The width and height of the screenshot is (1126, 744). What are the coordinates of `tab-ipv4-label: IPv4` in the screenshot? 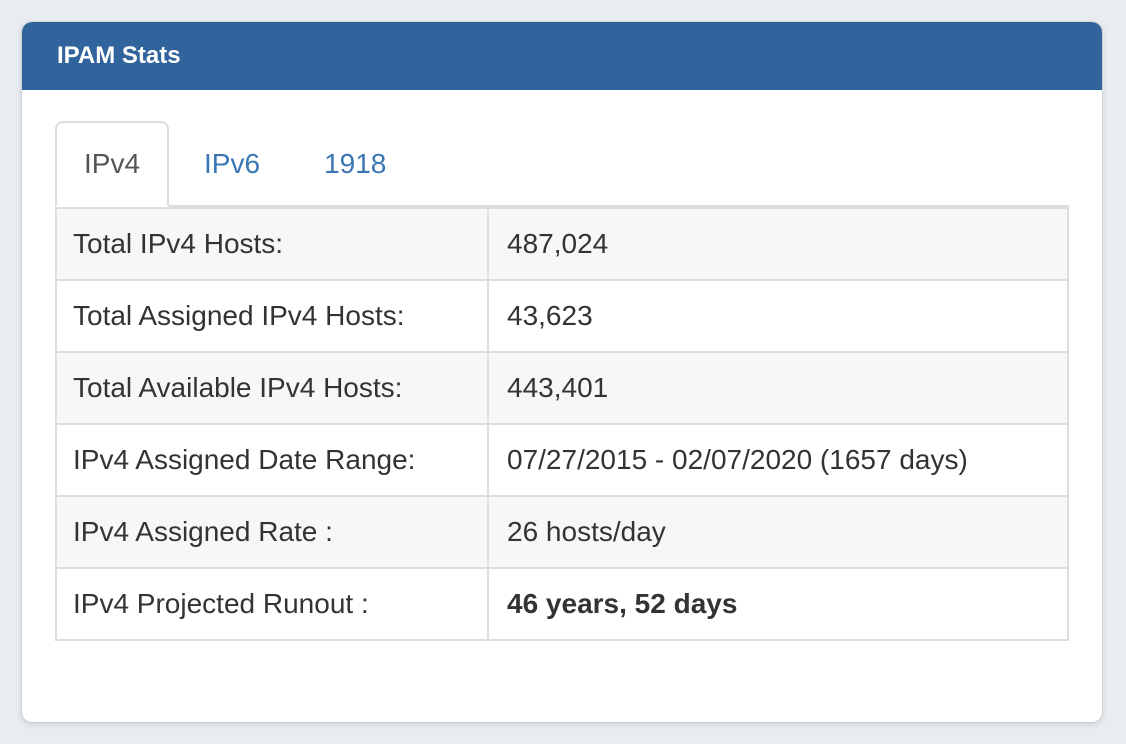 It's located at (112, 163).